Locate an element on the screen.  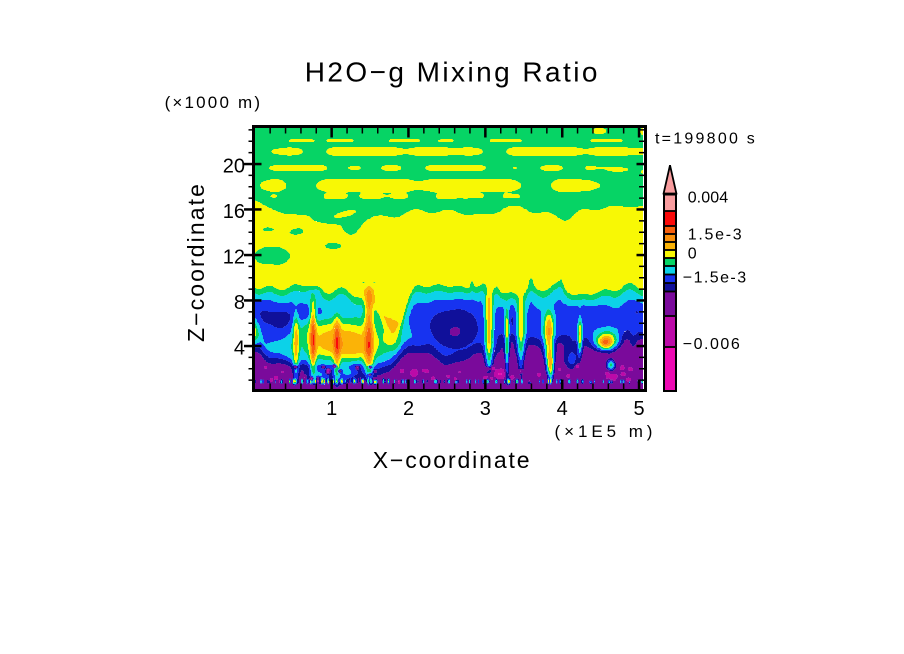
svg-text: (×1E5 m) is located at coordinates (606, 431).